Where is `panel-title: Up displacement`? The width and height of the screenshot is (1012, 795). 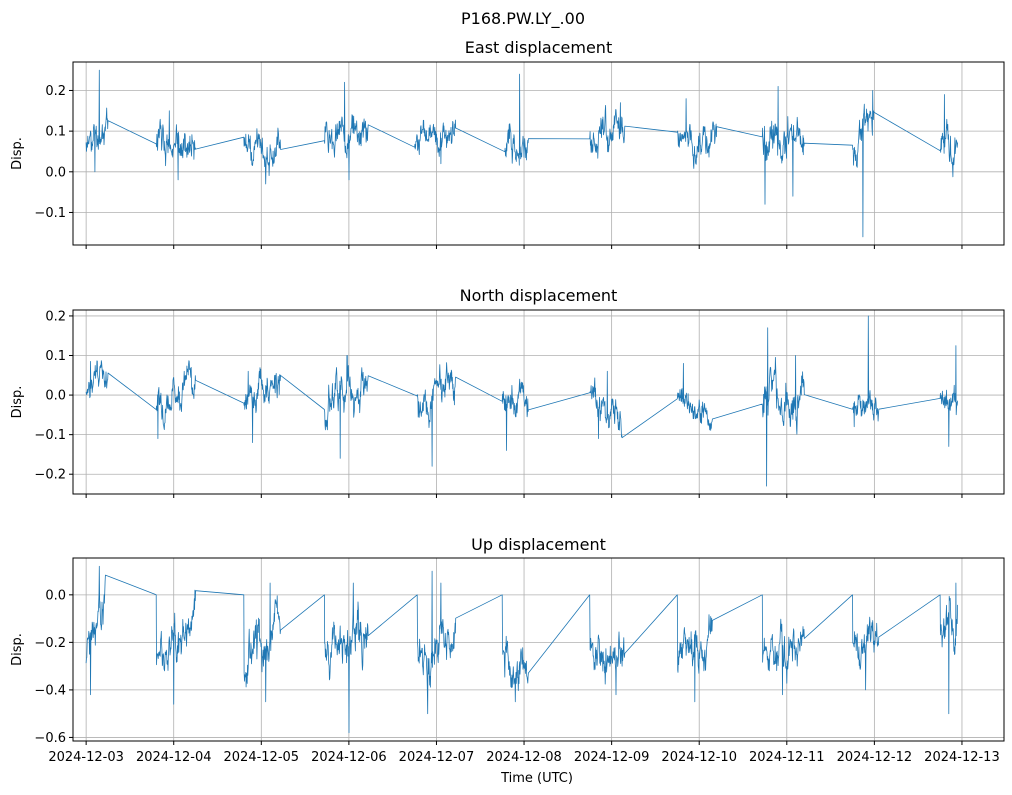
panel-title: Up displacement is located at coordinates (538, 544).